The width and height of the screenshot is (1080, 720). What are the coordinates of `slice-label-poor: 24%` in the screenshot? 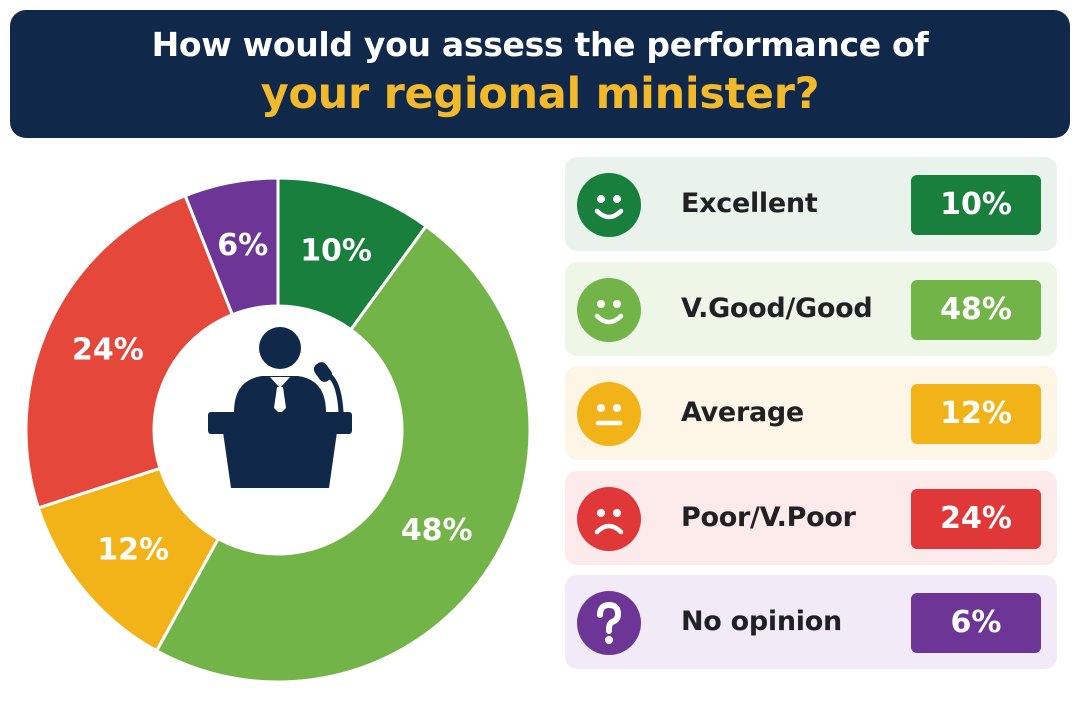 It's located at (108, 349).